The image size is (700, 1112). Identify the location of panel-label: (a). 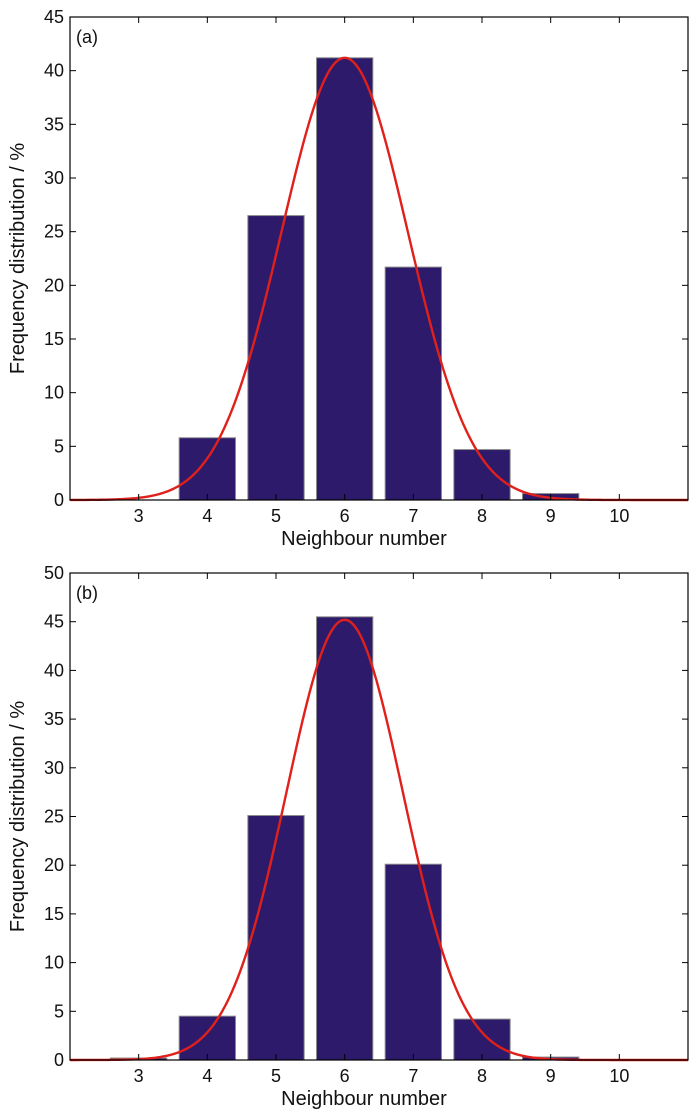
(87, 37).